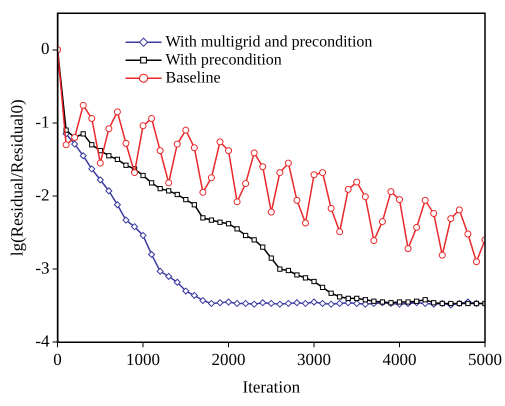 The height and width of the screenshot is (406, 505). I want to click on x-tick-label: 4000, so click(399, 359).